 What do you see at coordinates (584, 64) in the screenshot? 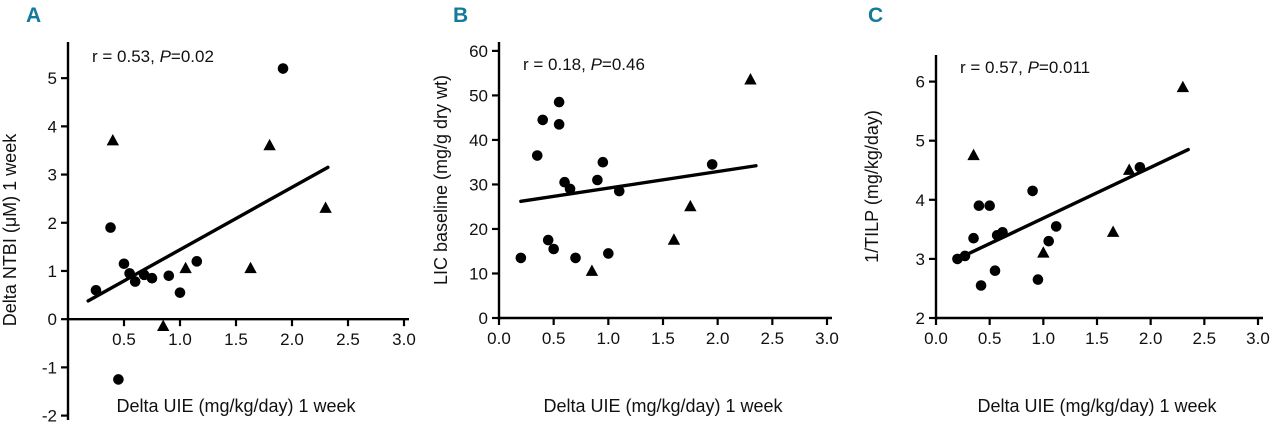
I see `svg-text: r = 0.18, P=0.46` at bounding box center [584, 64].